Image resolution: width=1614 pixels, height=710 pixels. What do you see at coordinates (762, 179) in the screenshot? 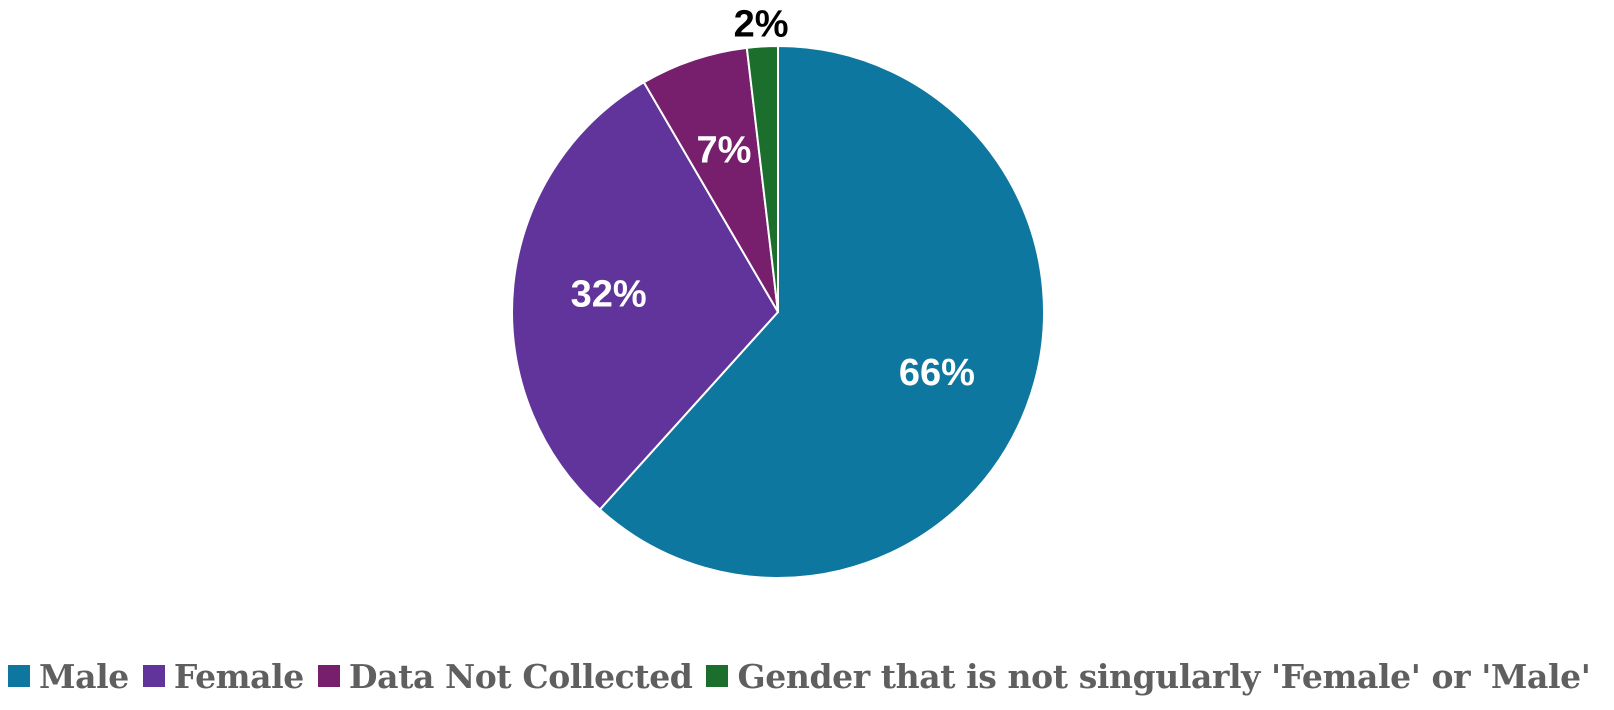
I see `pie-slice-gender-that-is-not-singularly-female-or-male` at bounding box center [762, 179].